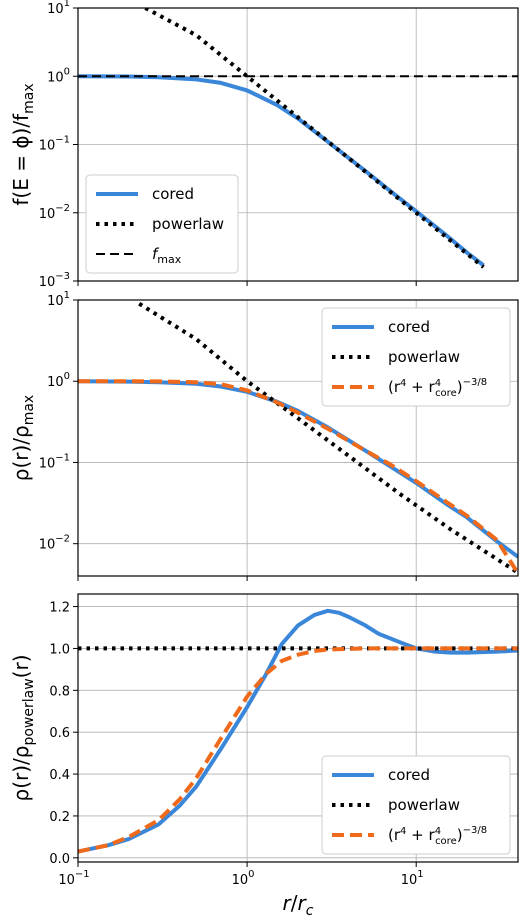  I want to click on x-axis-label: r/rc, so click(298, 905).